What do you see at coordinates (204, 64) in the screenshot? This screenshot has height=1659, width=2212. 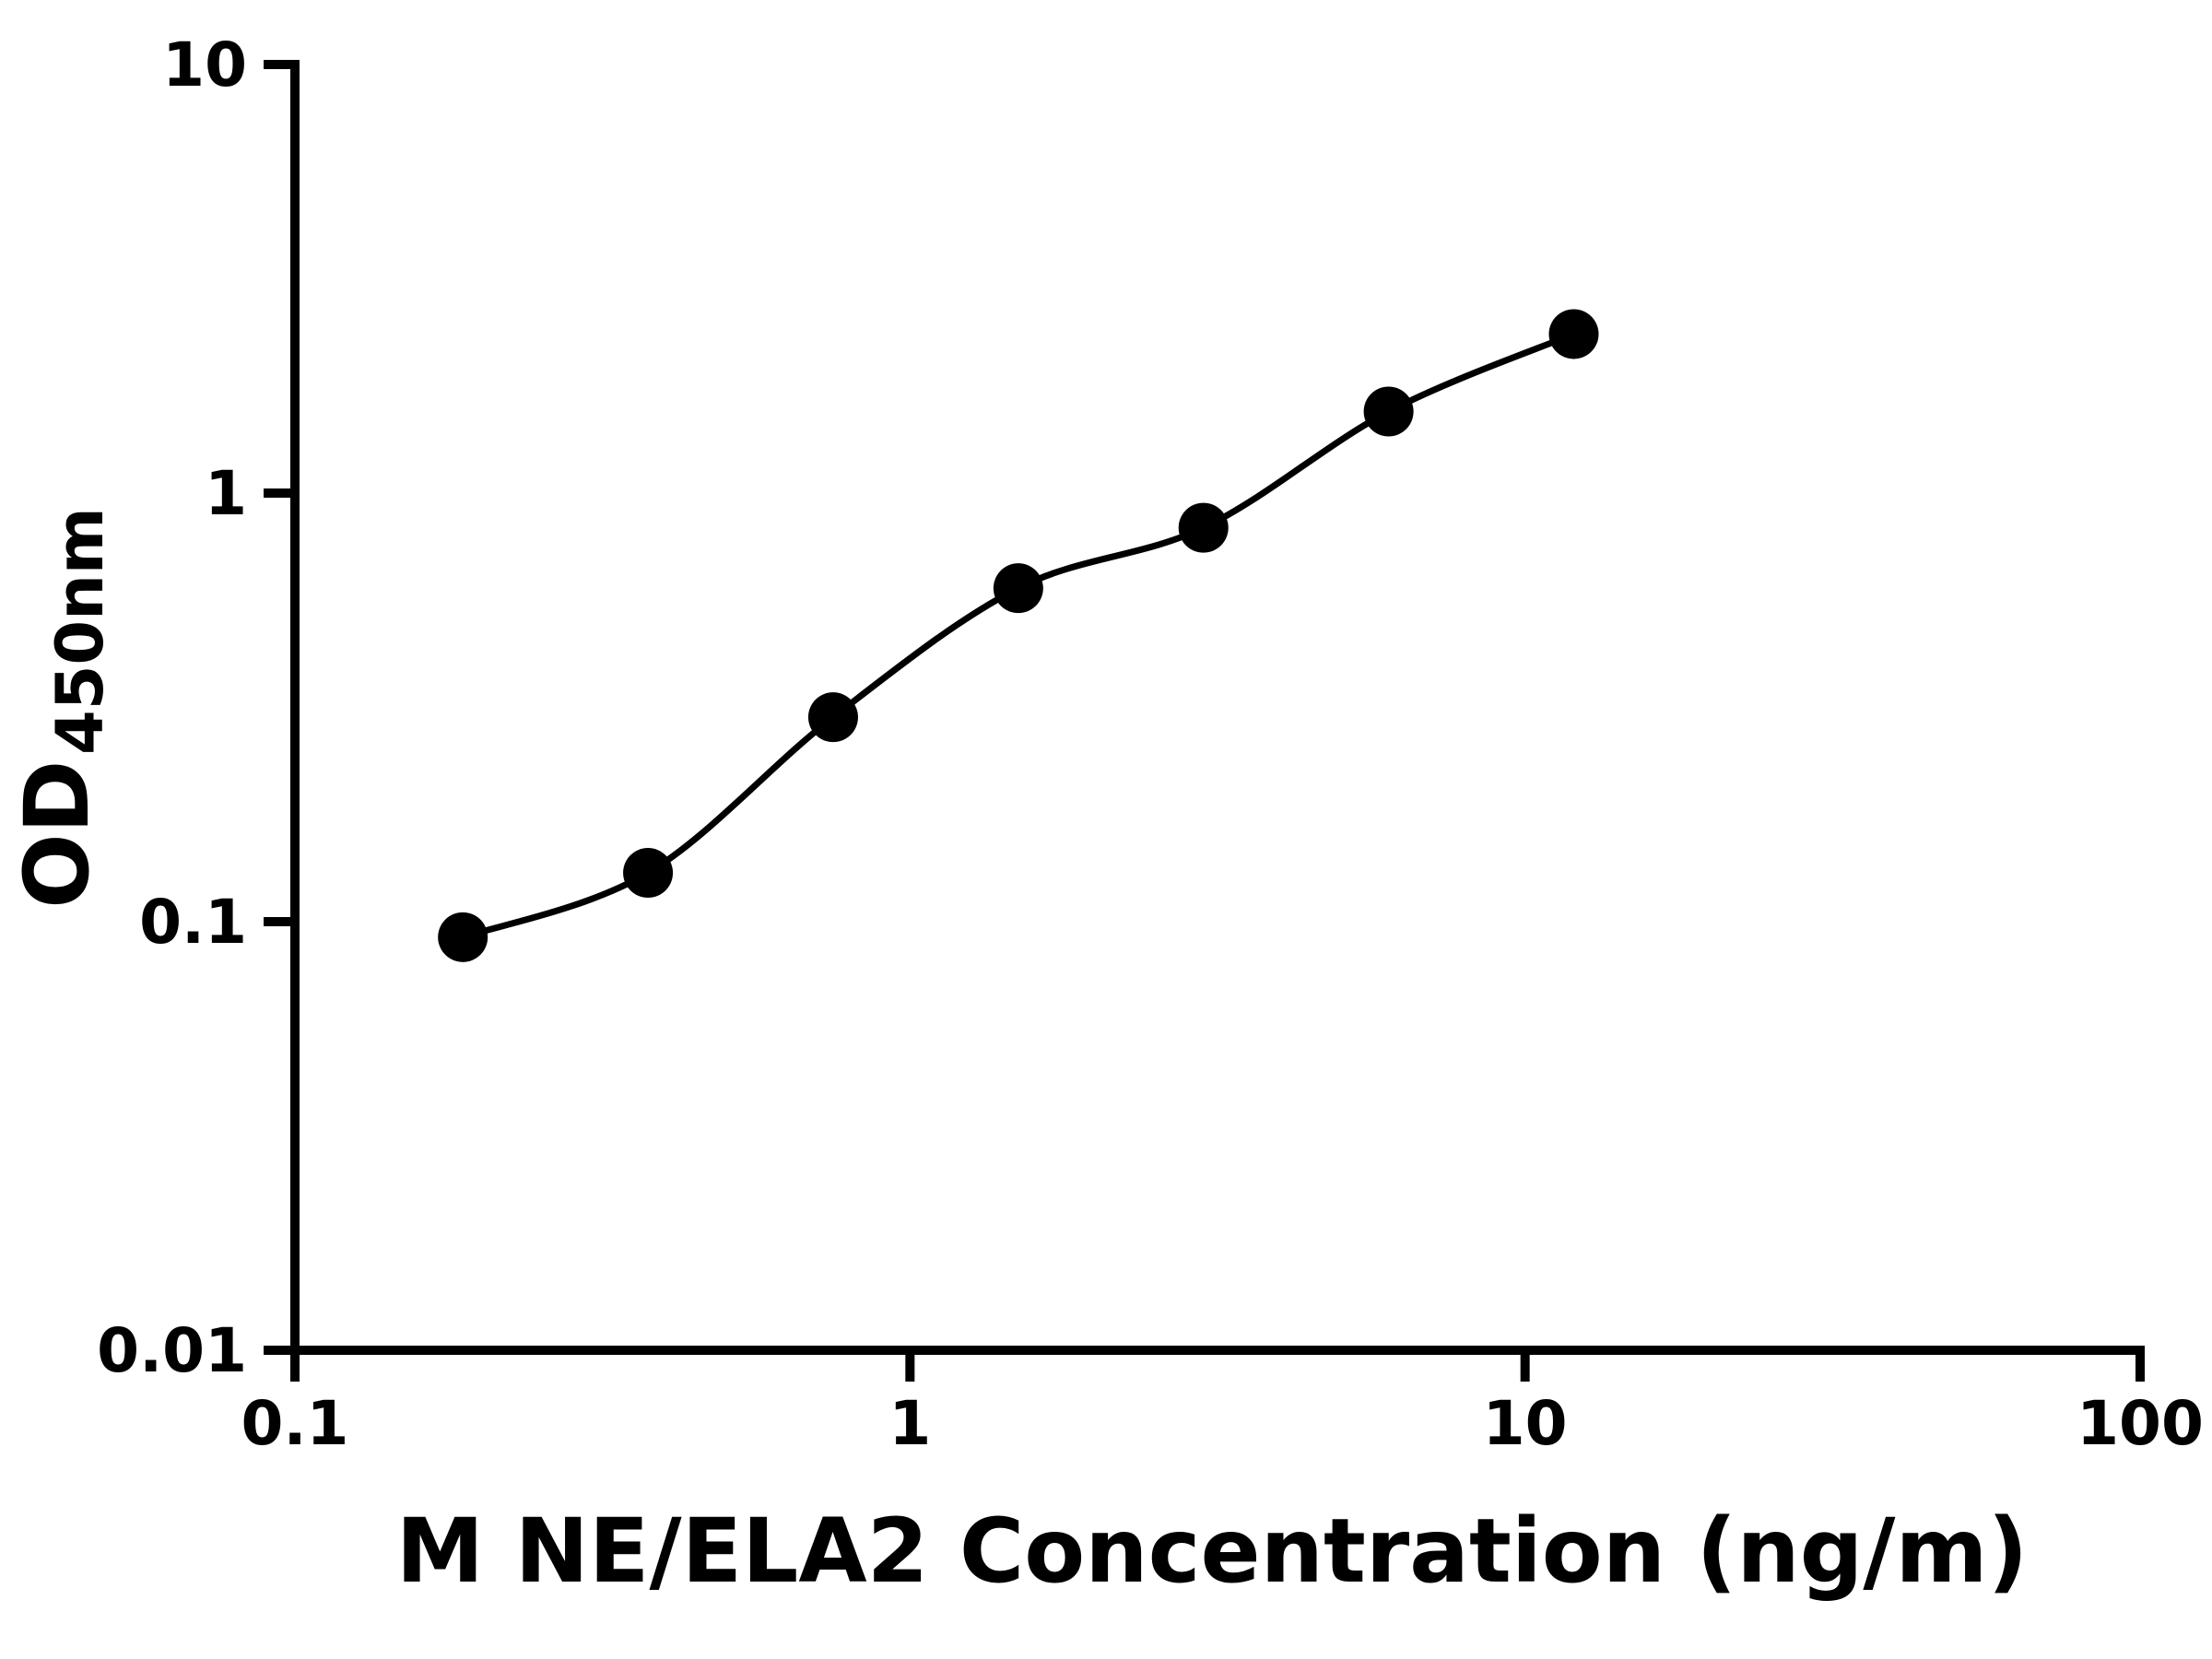 I see `y-tick-label: 10` at bounding box center [204, 64].